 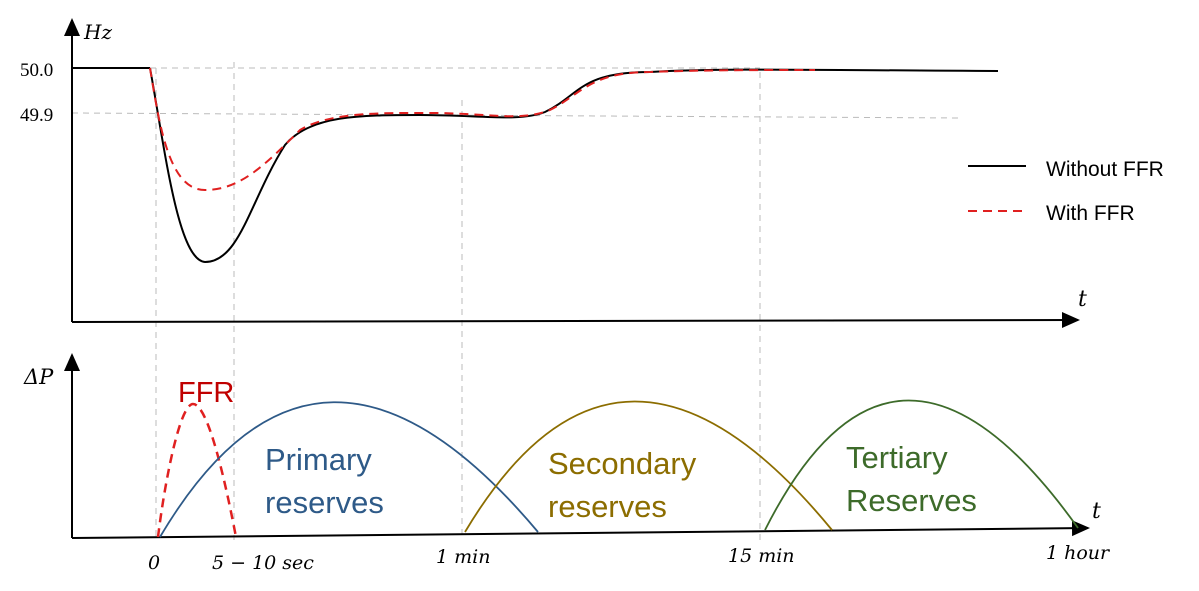 I want to click on label-tertiary-line1: Tertiary, so click(x=897, y=457).